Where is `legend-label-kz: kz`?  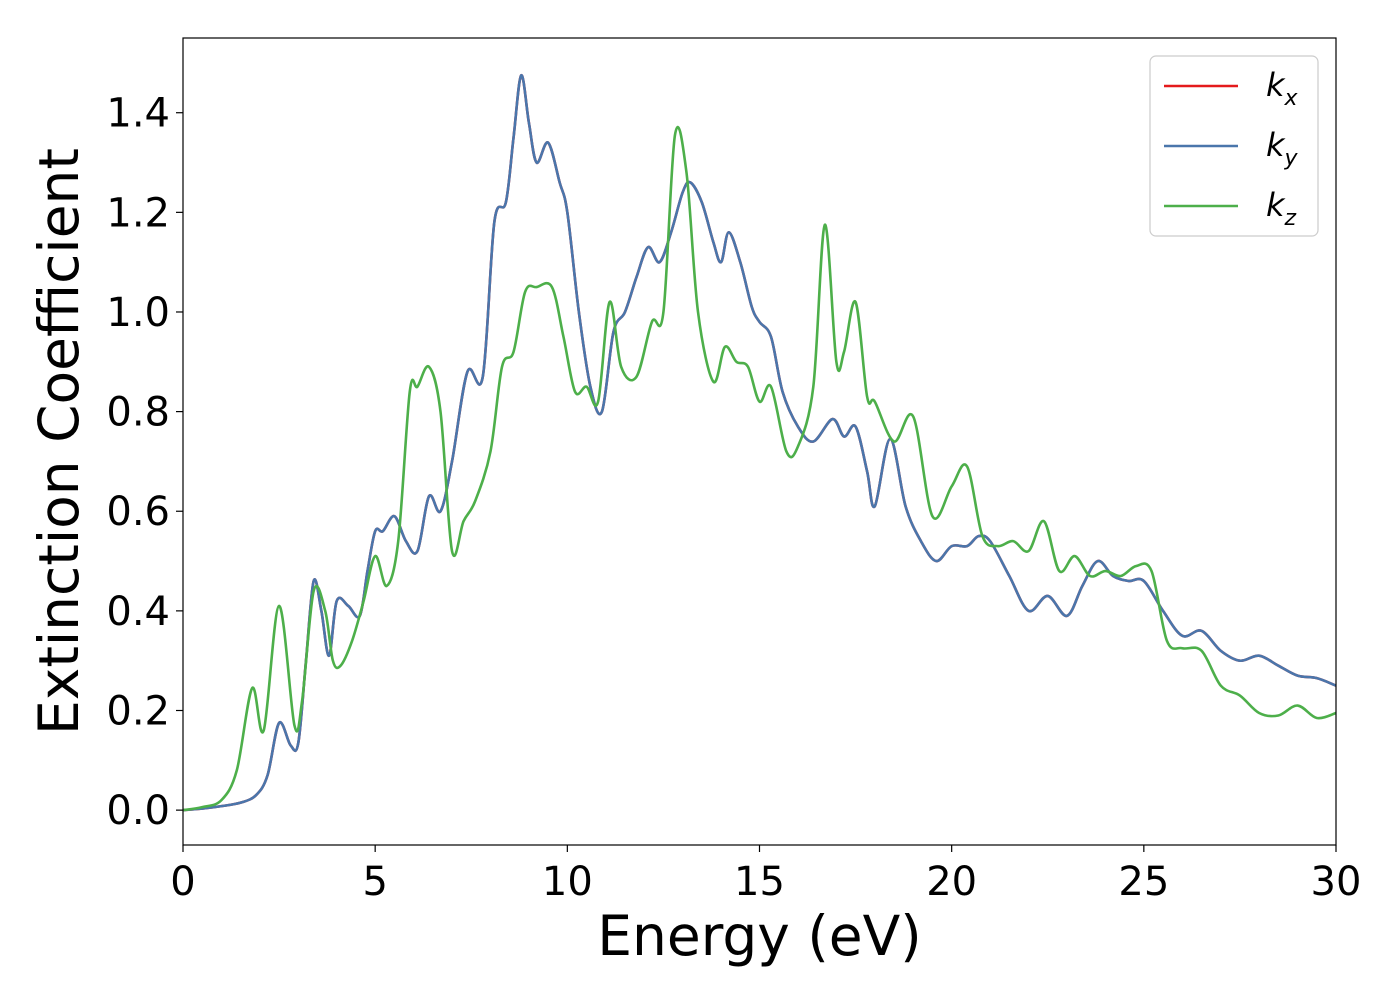
legend-label-kz: kz is located at coordinates (1281, 208).